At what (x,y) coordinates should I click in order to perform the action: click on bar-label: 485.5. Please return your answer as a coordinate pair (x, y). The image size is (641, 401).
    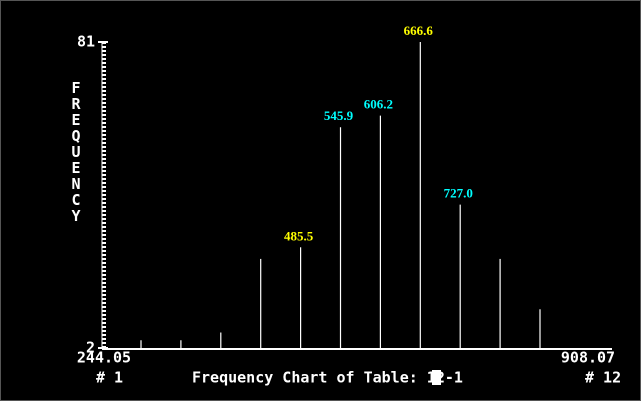
    Looking at the image, I should click on (299, 235).